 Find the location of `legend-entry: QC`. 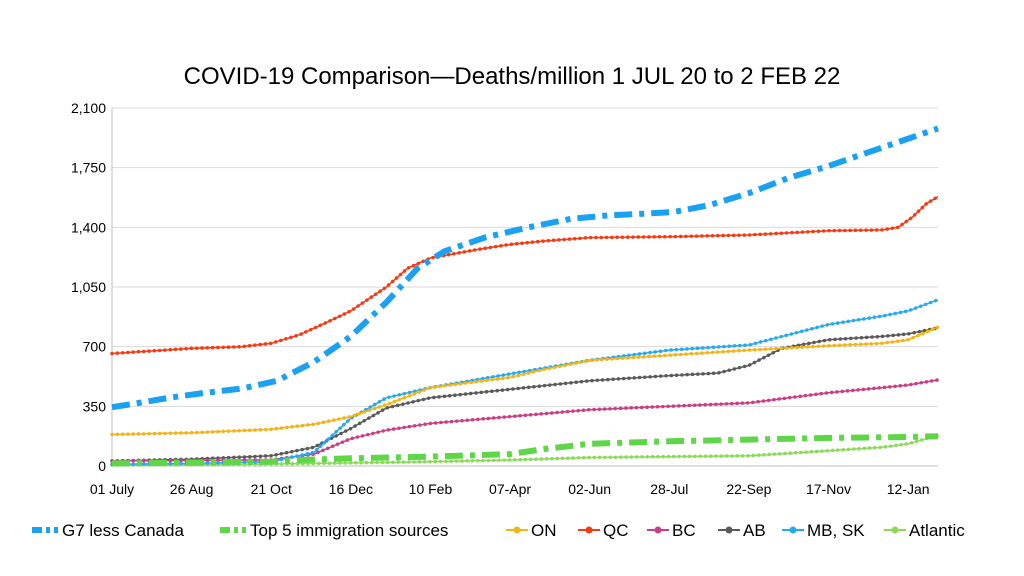

legend-entry: QC is located at coordinates (603, 530).